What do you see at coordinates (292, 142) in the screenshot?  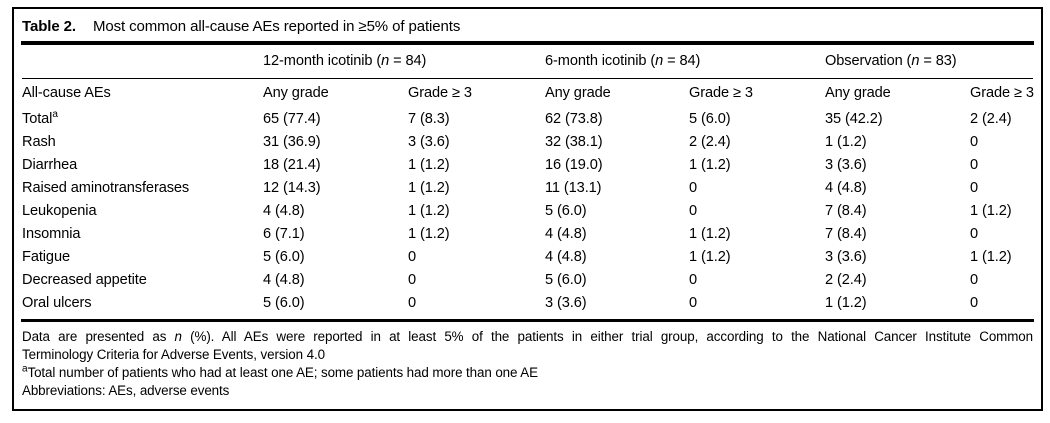 I see `cell: 31 (36.9)` at bounding box center [292, 142].